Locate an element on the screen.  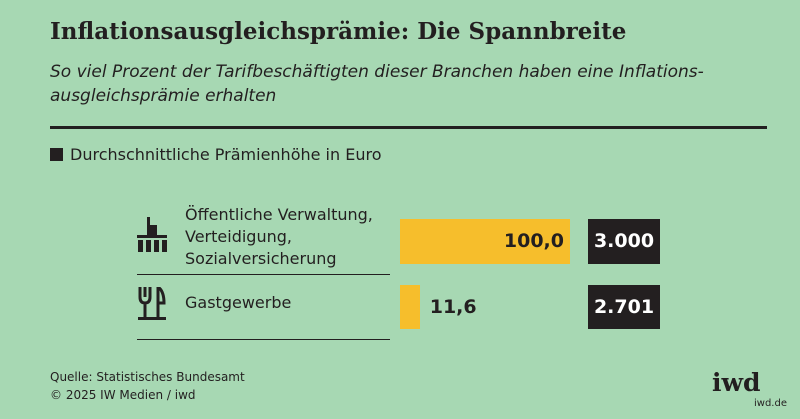
amount-box: 3.000 is located at coordinates (624, 241).